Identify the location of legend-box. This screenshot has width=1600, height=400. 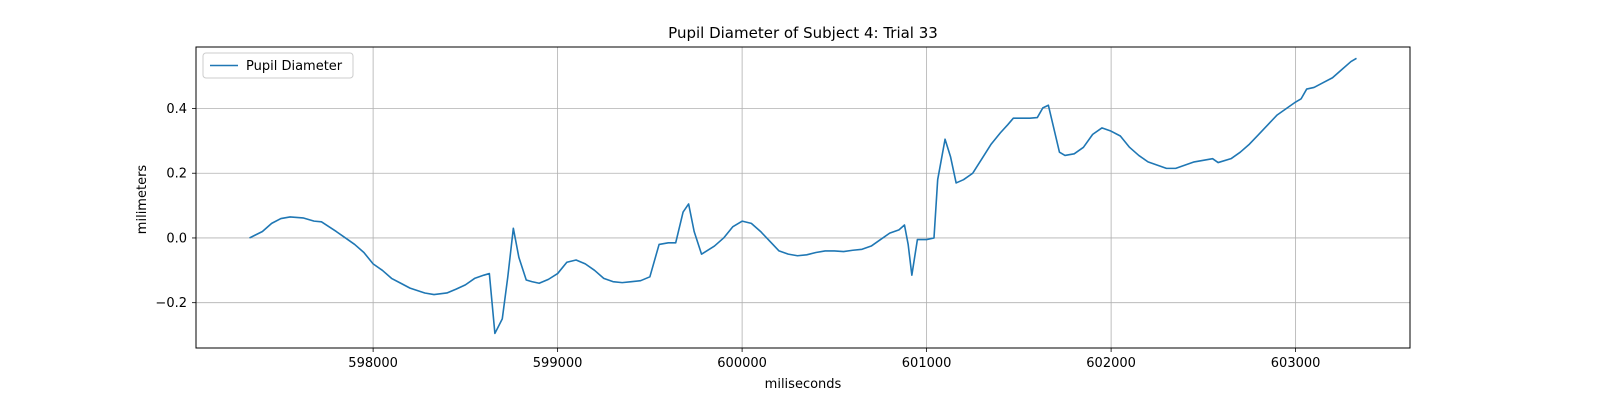
(278, 65).